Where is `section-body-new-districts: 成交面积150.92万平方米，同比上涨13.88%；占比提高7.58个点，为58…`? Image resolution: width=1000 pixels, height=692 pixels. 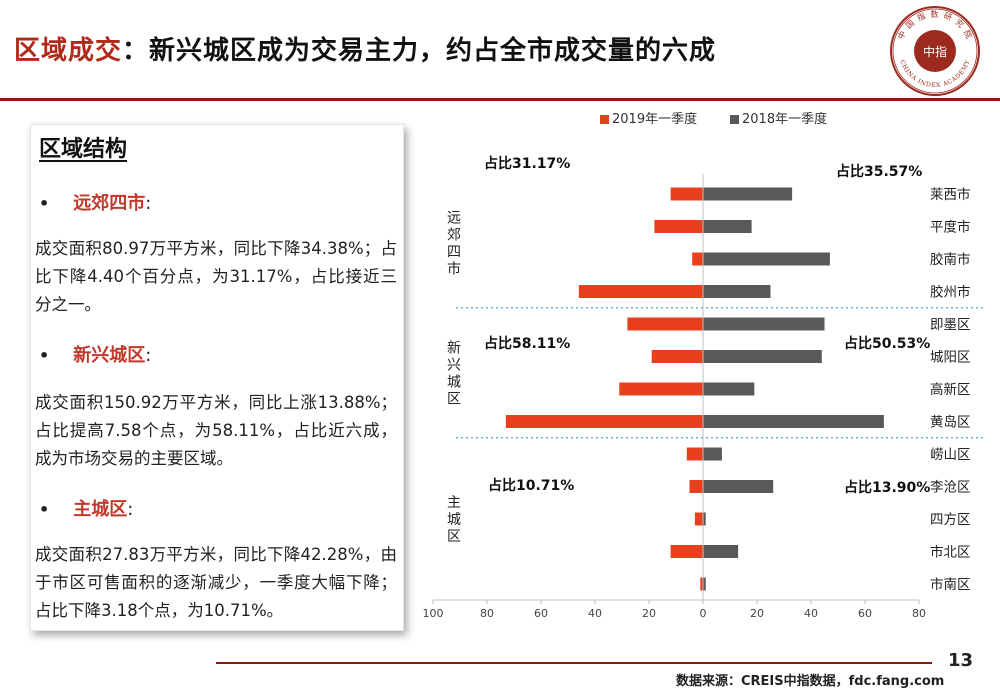
section-body-new-districts: 成交面积150.92万平方米，同比上涨13.88%；占比提高7.58个点，为58… is located at coordinates (216, 430).